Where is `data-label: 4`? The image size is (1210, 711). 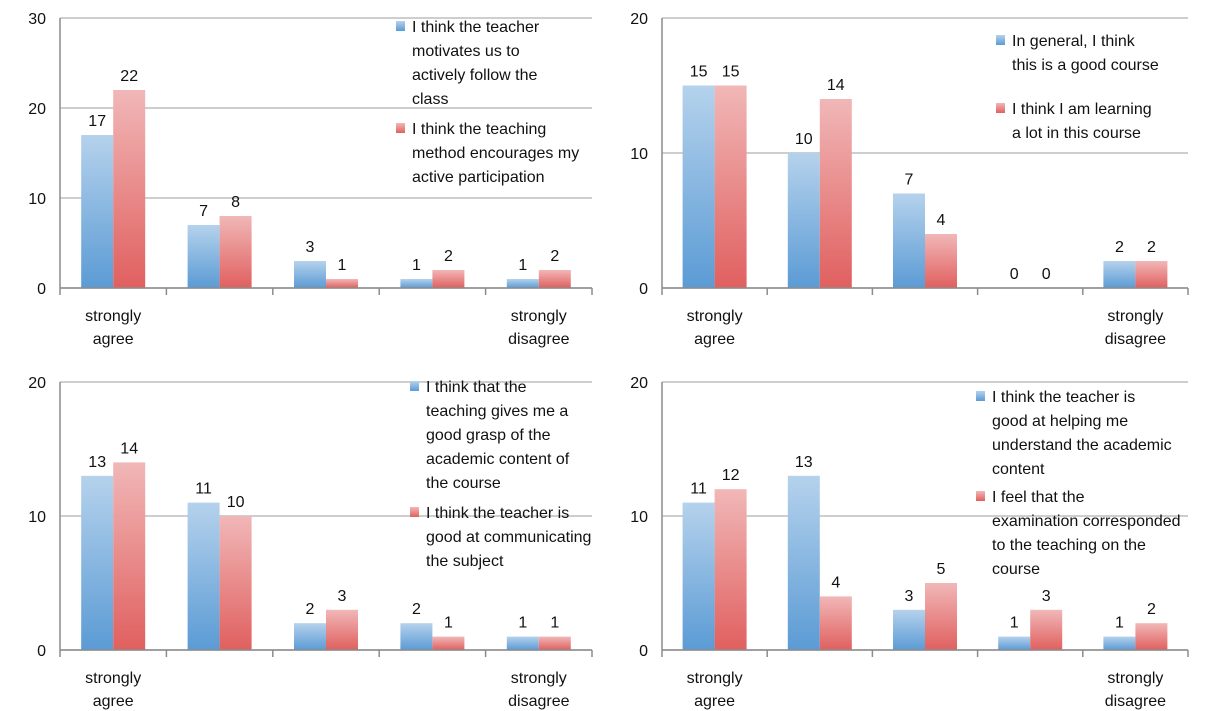 data-label: 4 is located at coordinates (835, 582).